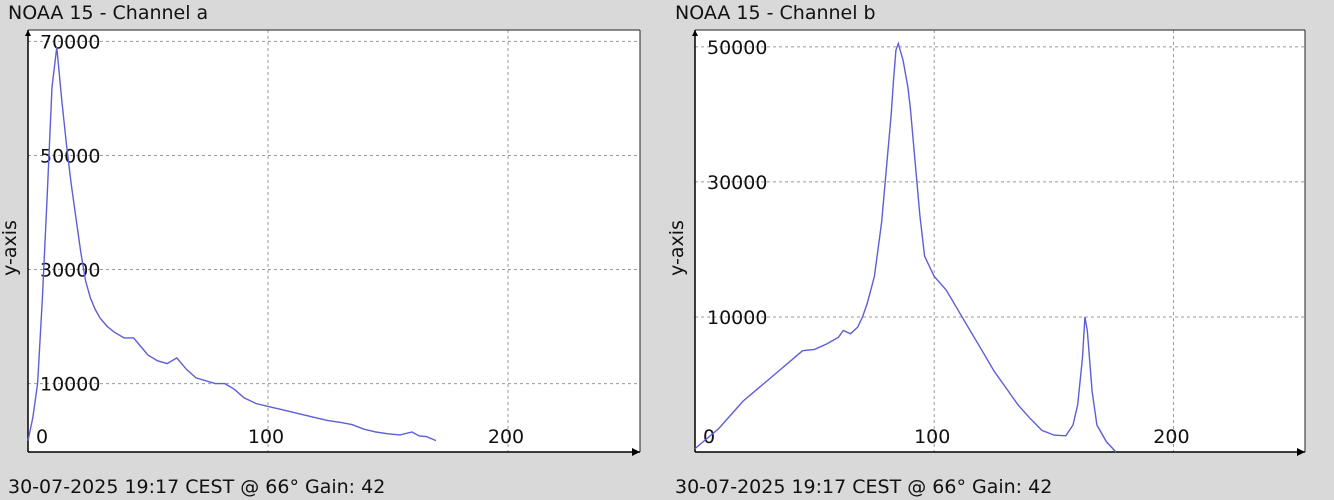 The image size is (1334, 500). Describe the element at coordinates (70, 42) in the screenshot. I see `y-tick-label: 70000` at that location.